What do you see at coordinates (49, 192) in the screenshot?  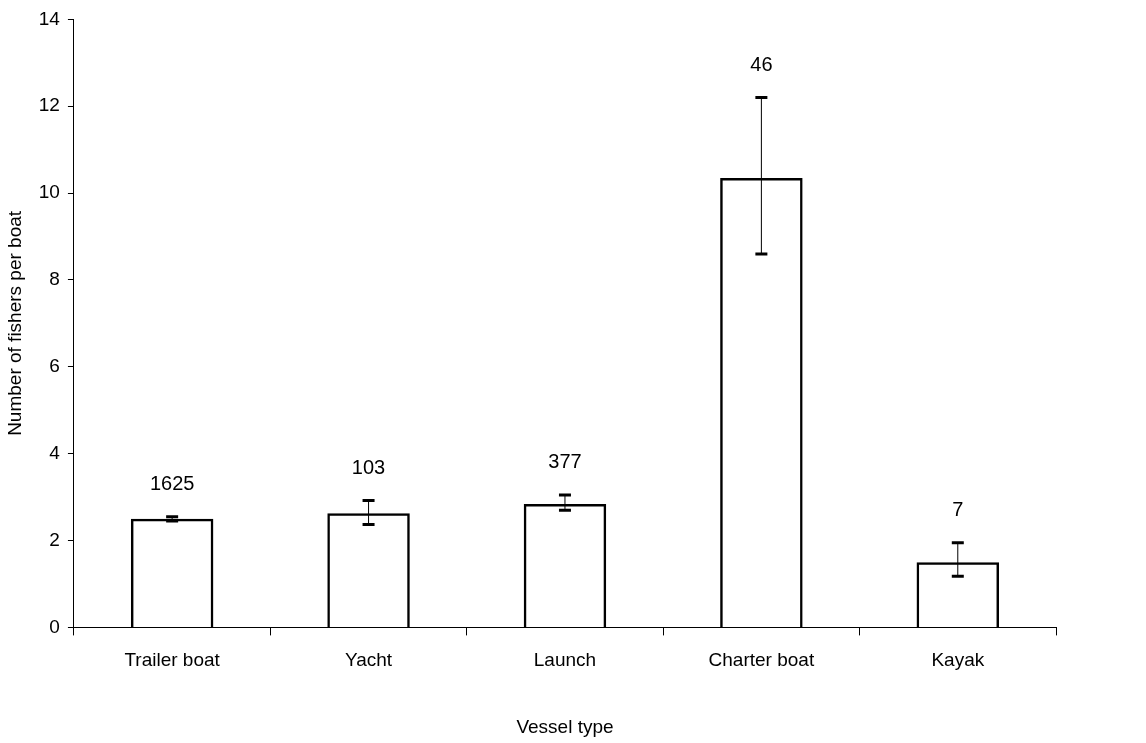 I see `y-tick-label: 10` at bounding box center [49, 192].